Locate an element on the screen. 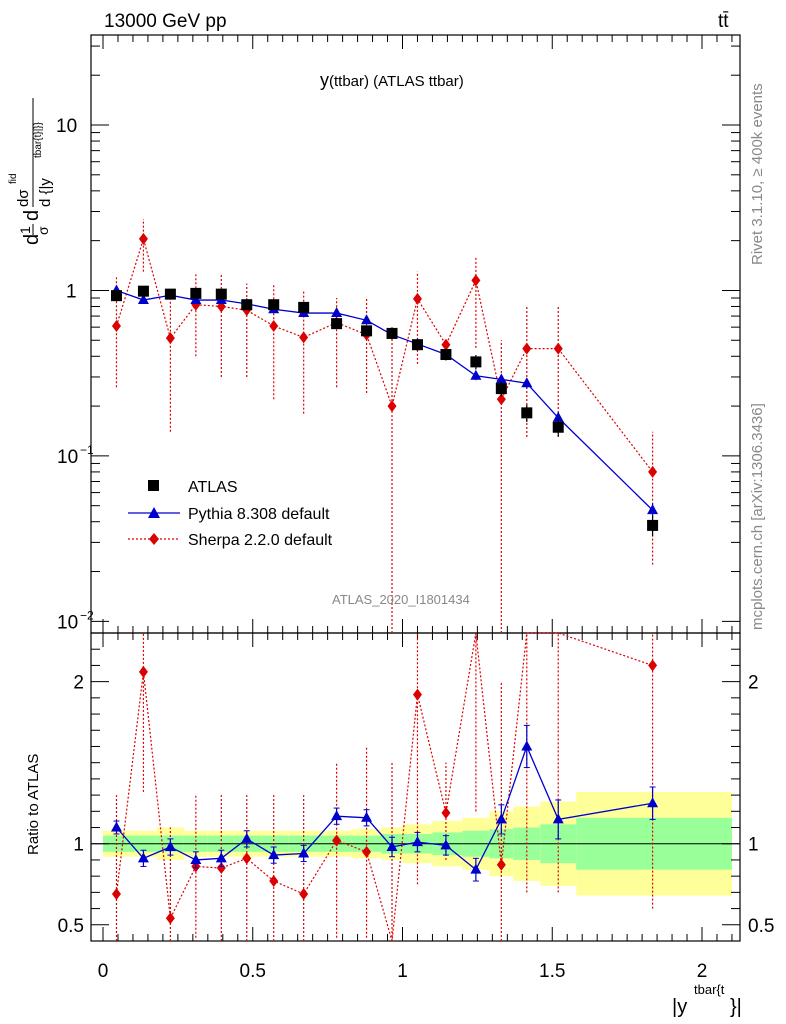 Image resolution: width=786 pixels, height=1024 pixels. ylabel-frac-num: 1 is located at coordinates (25, 230).